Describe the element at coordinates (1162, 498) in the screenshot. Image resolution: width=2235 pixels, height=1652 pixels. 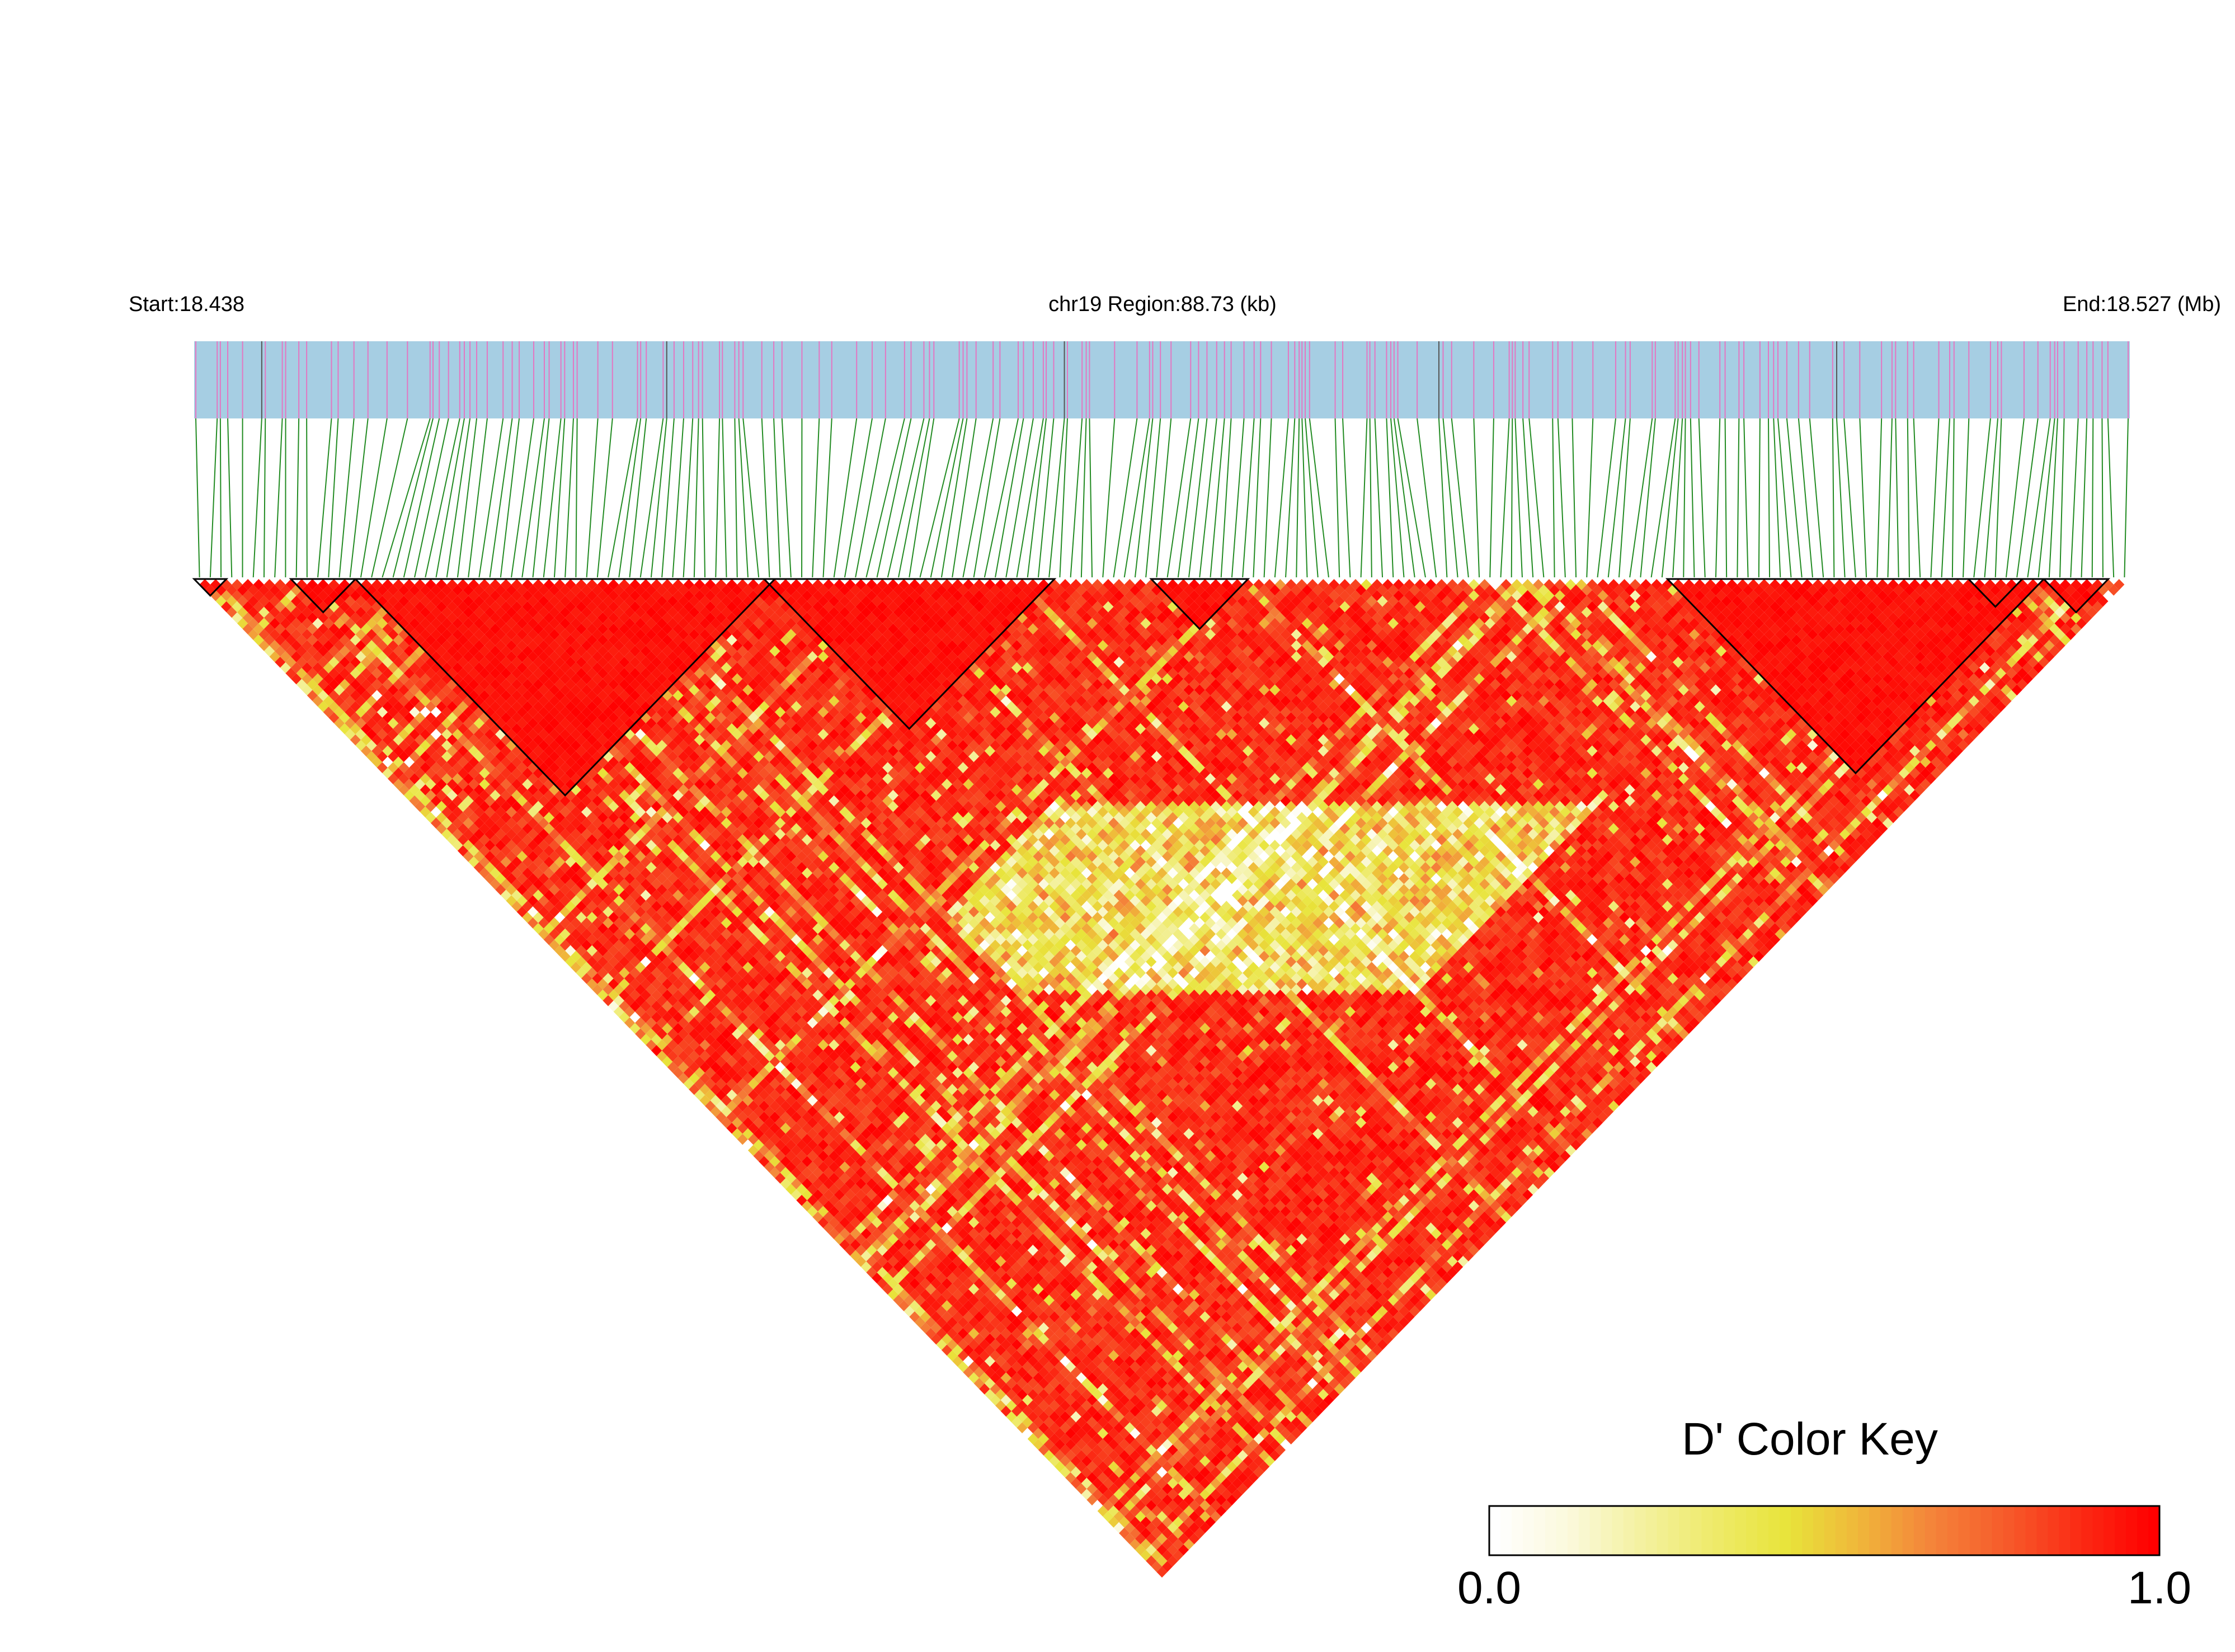
I see `snp-connector-lines` at that location.